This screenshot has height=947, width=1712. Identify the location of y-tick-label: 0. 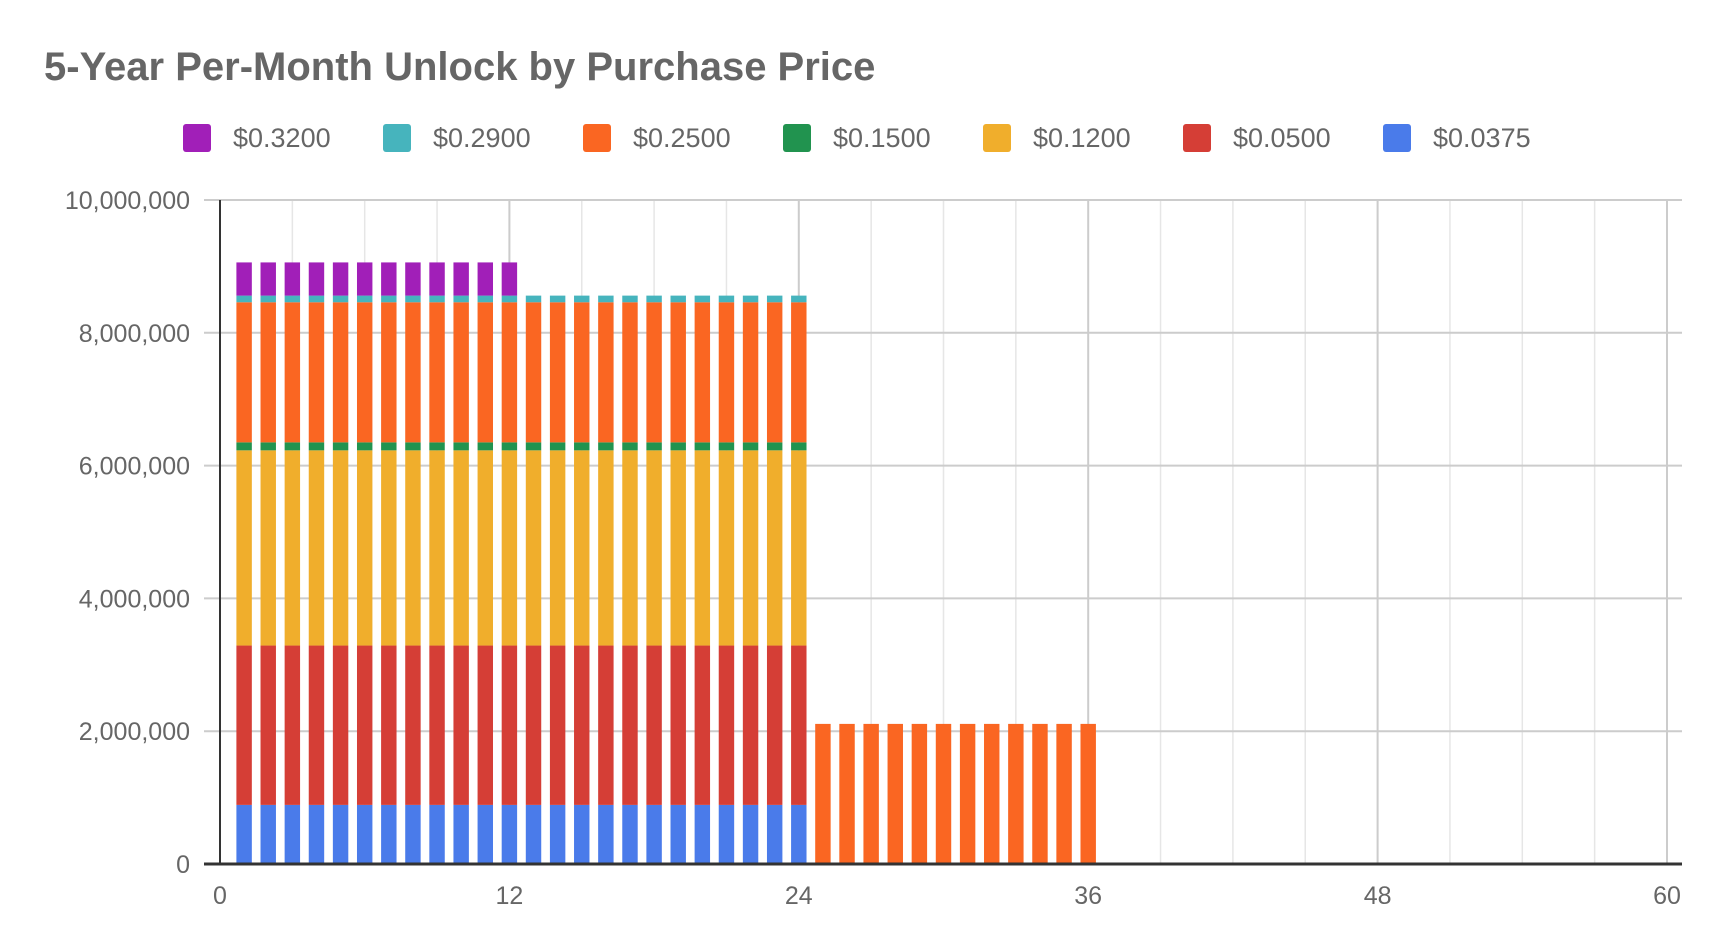
(183, 865).